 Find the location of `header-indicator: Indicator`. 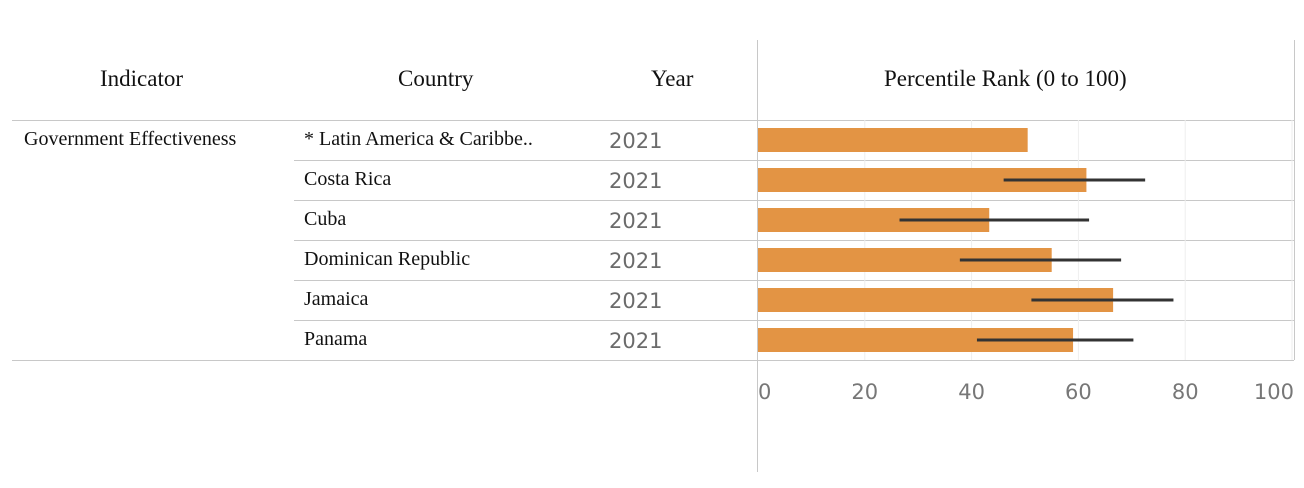

header-indicator: Indicator is located at coordinates (142, 78).